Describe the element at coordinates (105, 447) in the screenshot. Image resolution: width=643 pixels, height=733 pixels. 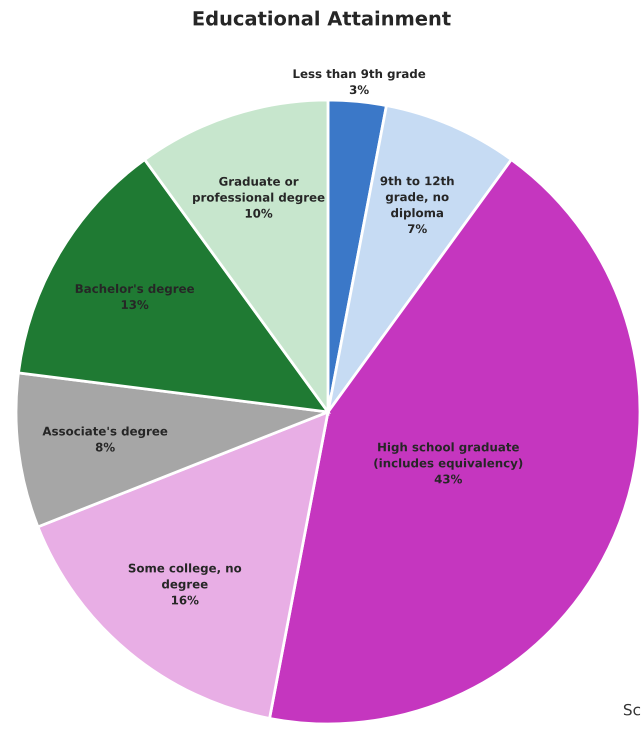
I see `data-label: 8%` at that location.